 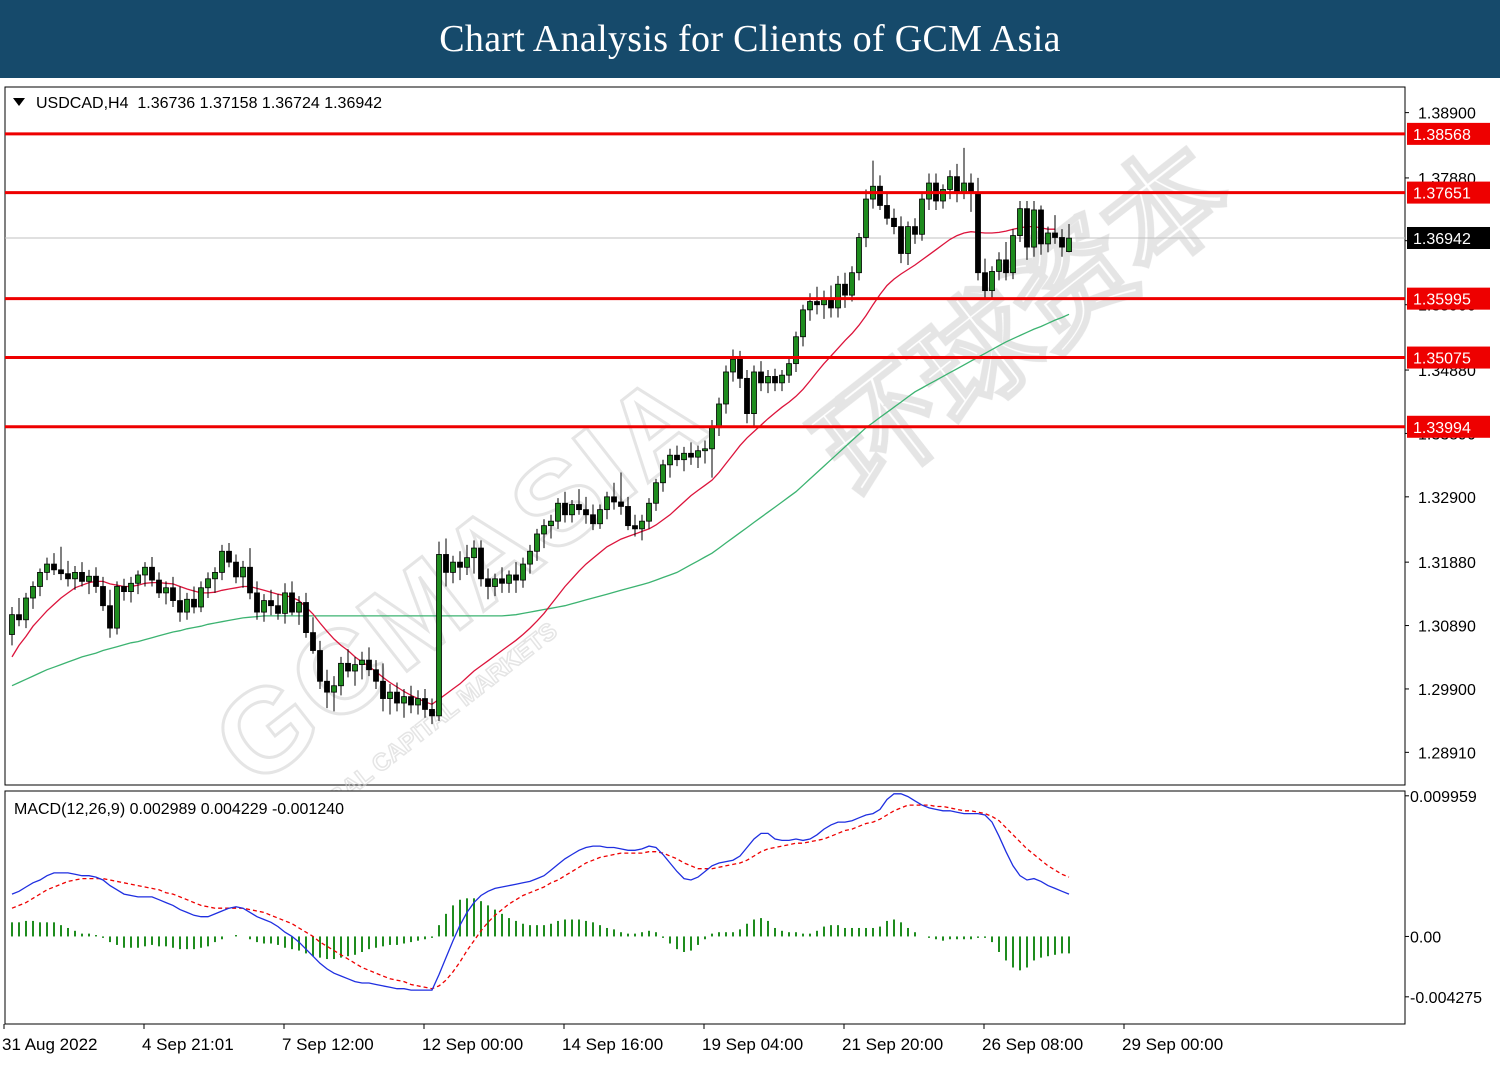 What do you see at coordinates (540, 897) in the screenshot?
I see `macd-signal-line` at bounding box center [540, 897].